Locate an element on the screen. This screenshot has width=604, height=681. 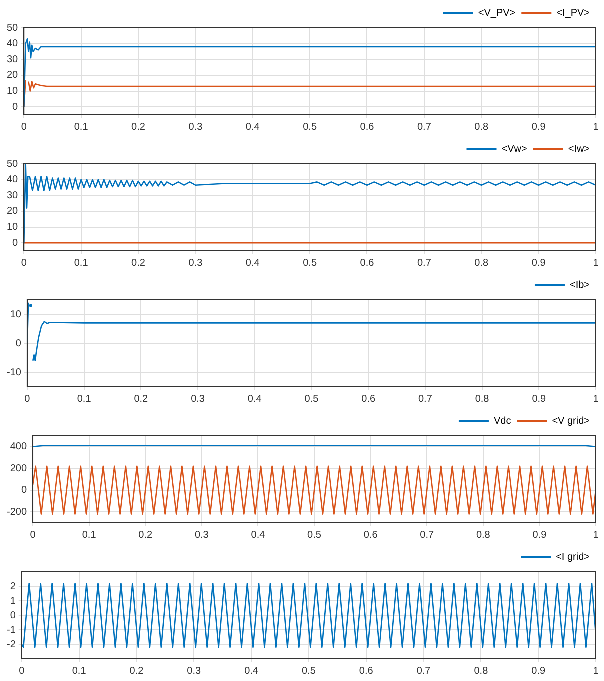
legend-label: <V_PV> is located at coordinates (497, 13).